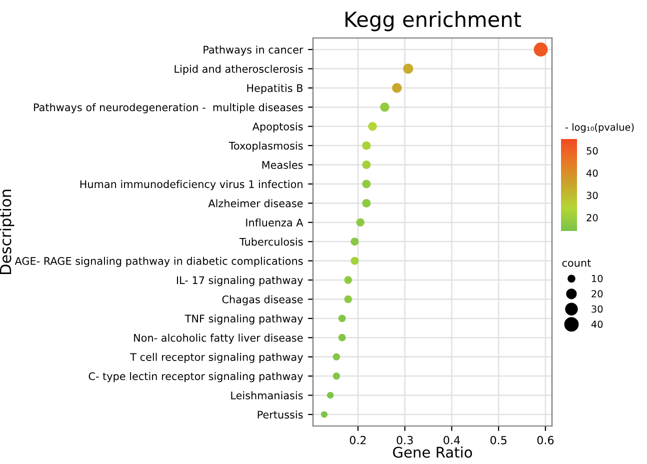 The height and width of the screenshot is (464, 647). I want to click on x-axis-title: Gene Ratio, so click(432, 452).